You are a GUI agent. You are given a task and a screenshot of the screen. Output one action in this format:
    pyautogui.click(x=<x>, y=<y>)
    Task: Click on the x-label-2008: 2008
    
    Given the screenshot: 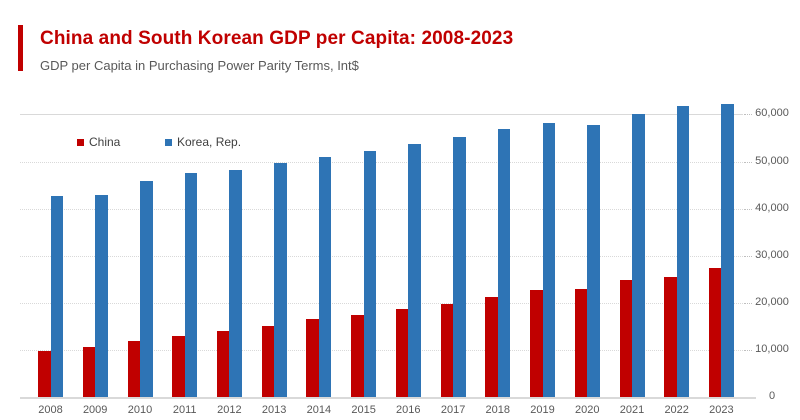 What is the action you would take?
    pyautogui.click(x=50, y=410)
    